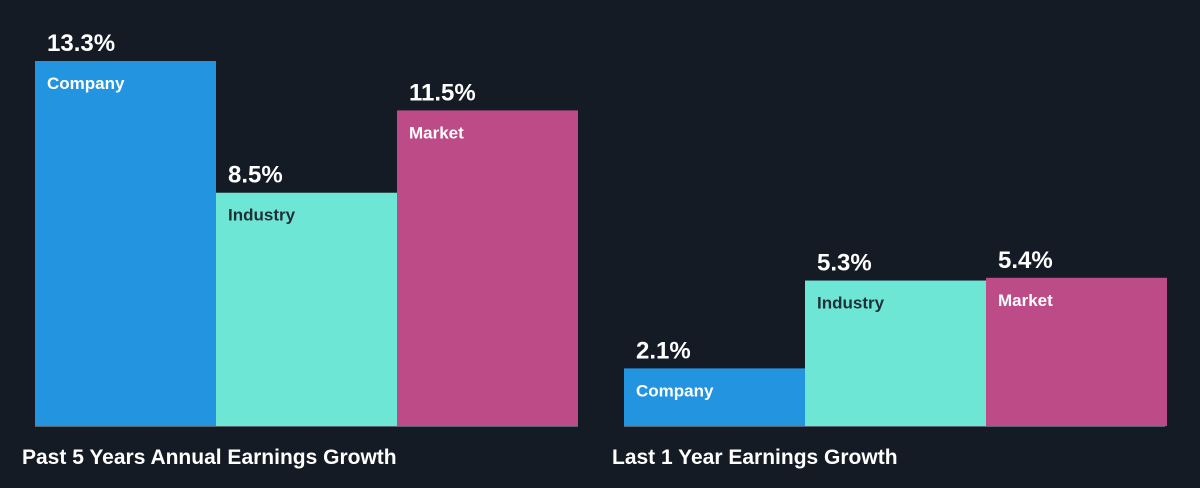 The width and height of the screenshot is (1200, 488). Describe the element at coordinates (255, 175) in the screenshot. I see `value-label-industry: 8.5%` at that location.